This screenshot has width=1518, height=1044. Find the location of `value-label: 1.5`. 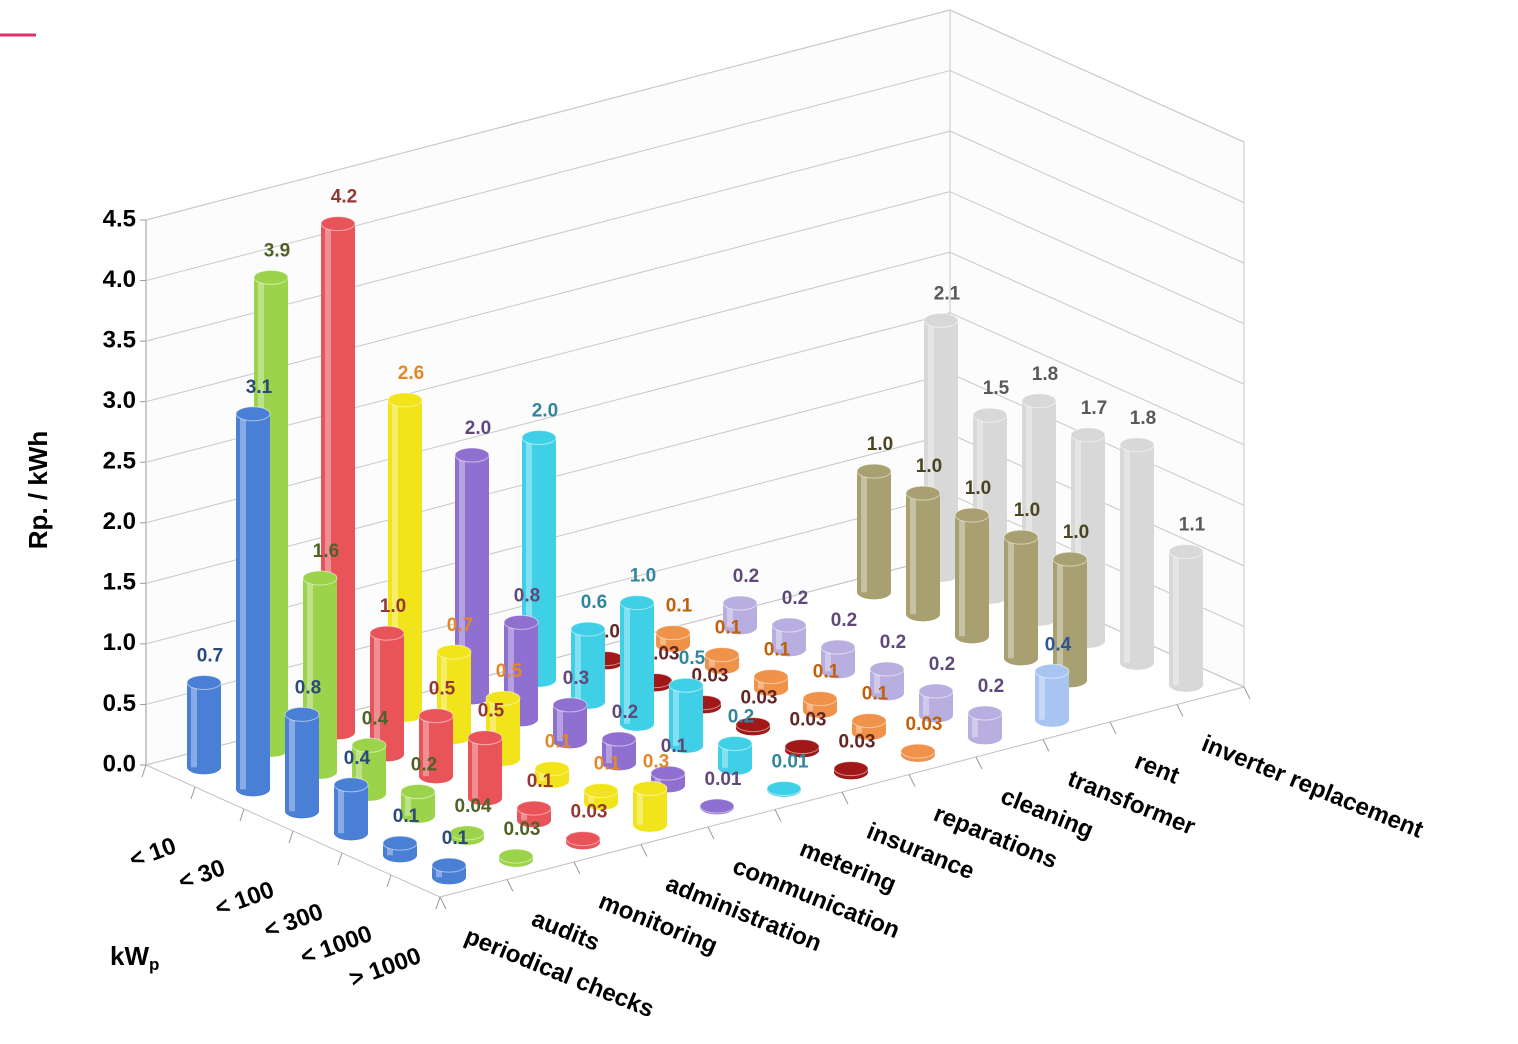

value-label: 1.5 is located at coordinates (996, 388).